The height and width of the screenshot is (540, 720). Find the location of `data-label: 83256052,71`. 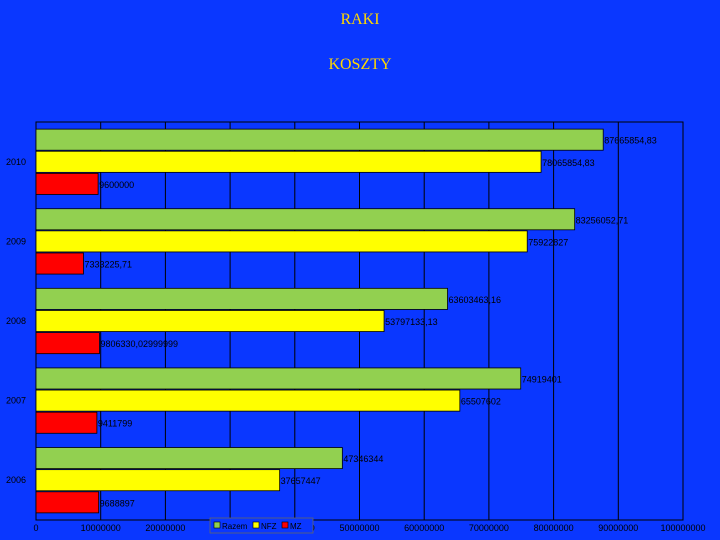

data-label: 83256052,71 is located at coordinates (602, 220).